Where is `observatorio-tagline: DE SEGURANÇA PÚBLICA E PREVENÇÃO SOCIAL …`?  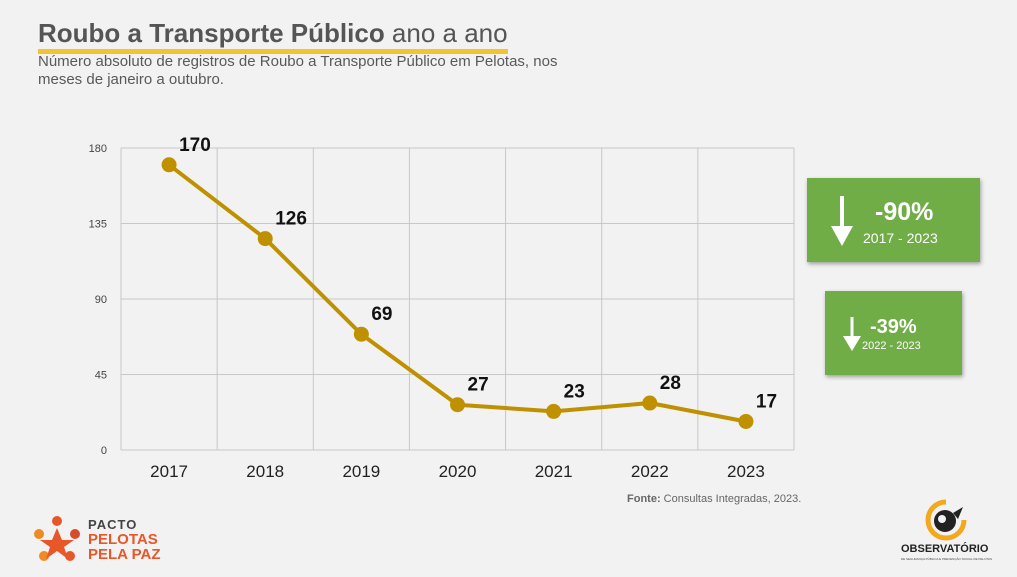 observatorio-tagline: DE SEGURANÇA PÚBLICA E PREVENÇÃO SOCIAL … is located at coordinates (947, 559).